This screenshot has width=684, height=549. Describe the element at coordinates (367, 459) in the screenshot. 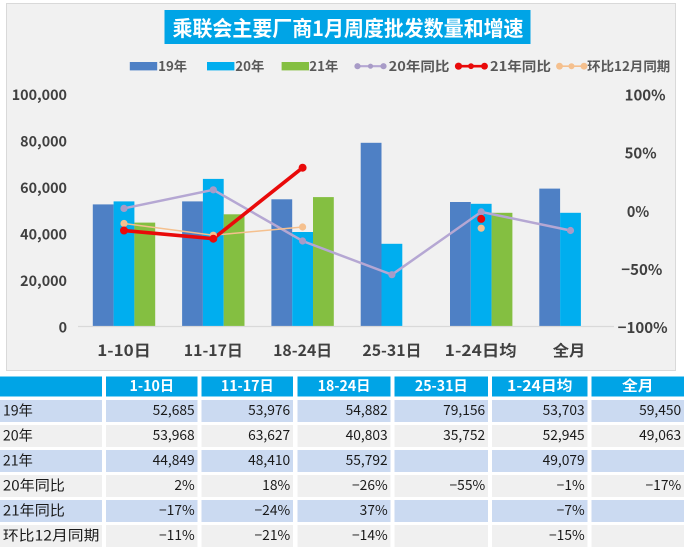

I see `svg-text: 55,792` at that location.